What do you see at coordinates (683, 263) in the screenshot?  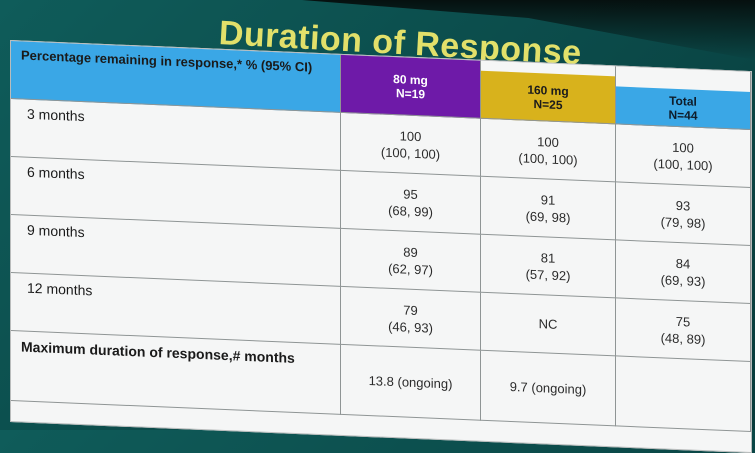 I see `cell-9m-total-value: 84` at bounding box center [683, 263].